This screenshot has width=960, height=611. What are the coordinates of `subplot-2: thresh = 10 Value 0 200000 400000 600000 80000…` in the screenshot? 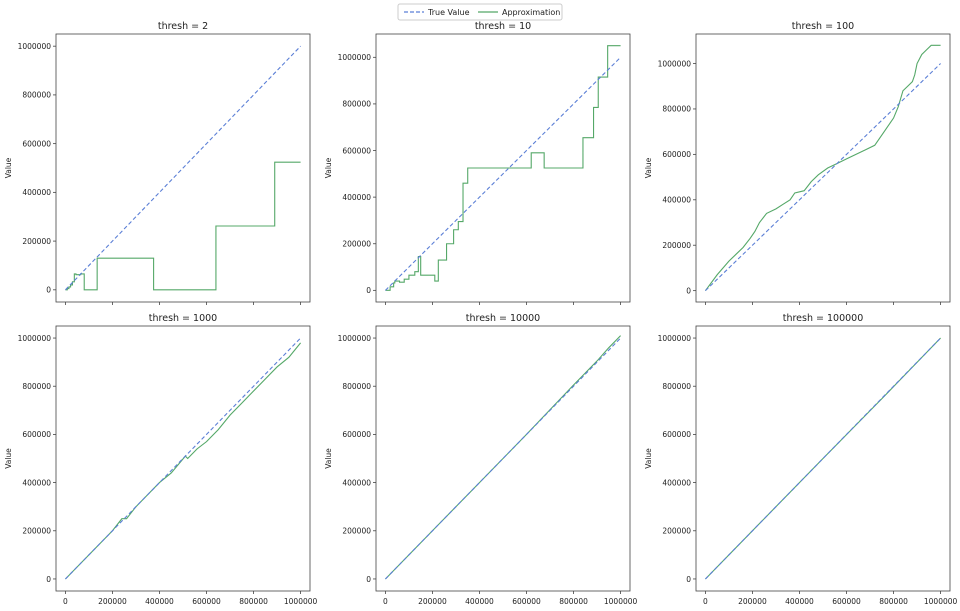 It's located at (477, 163).